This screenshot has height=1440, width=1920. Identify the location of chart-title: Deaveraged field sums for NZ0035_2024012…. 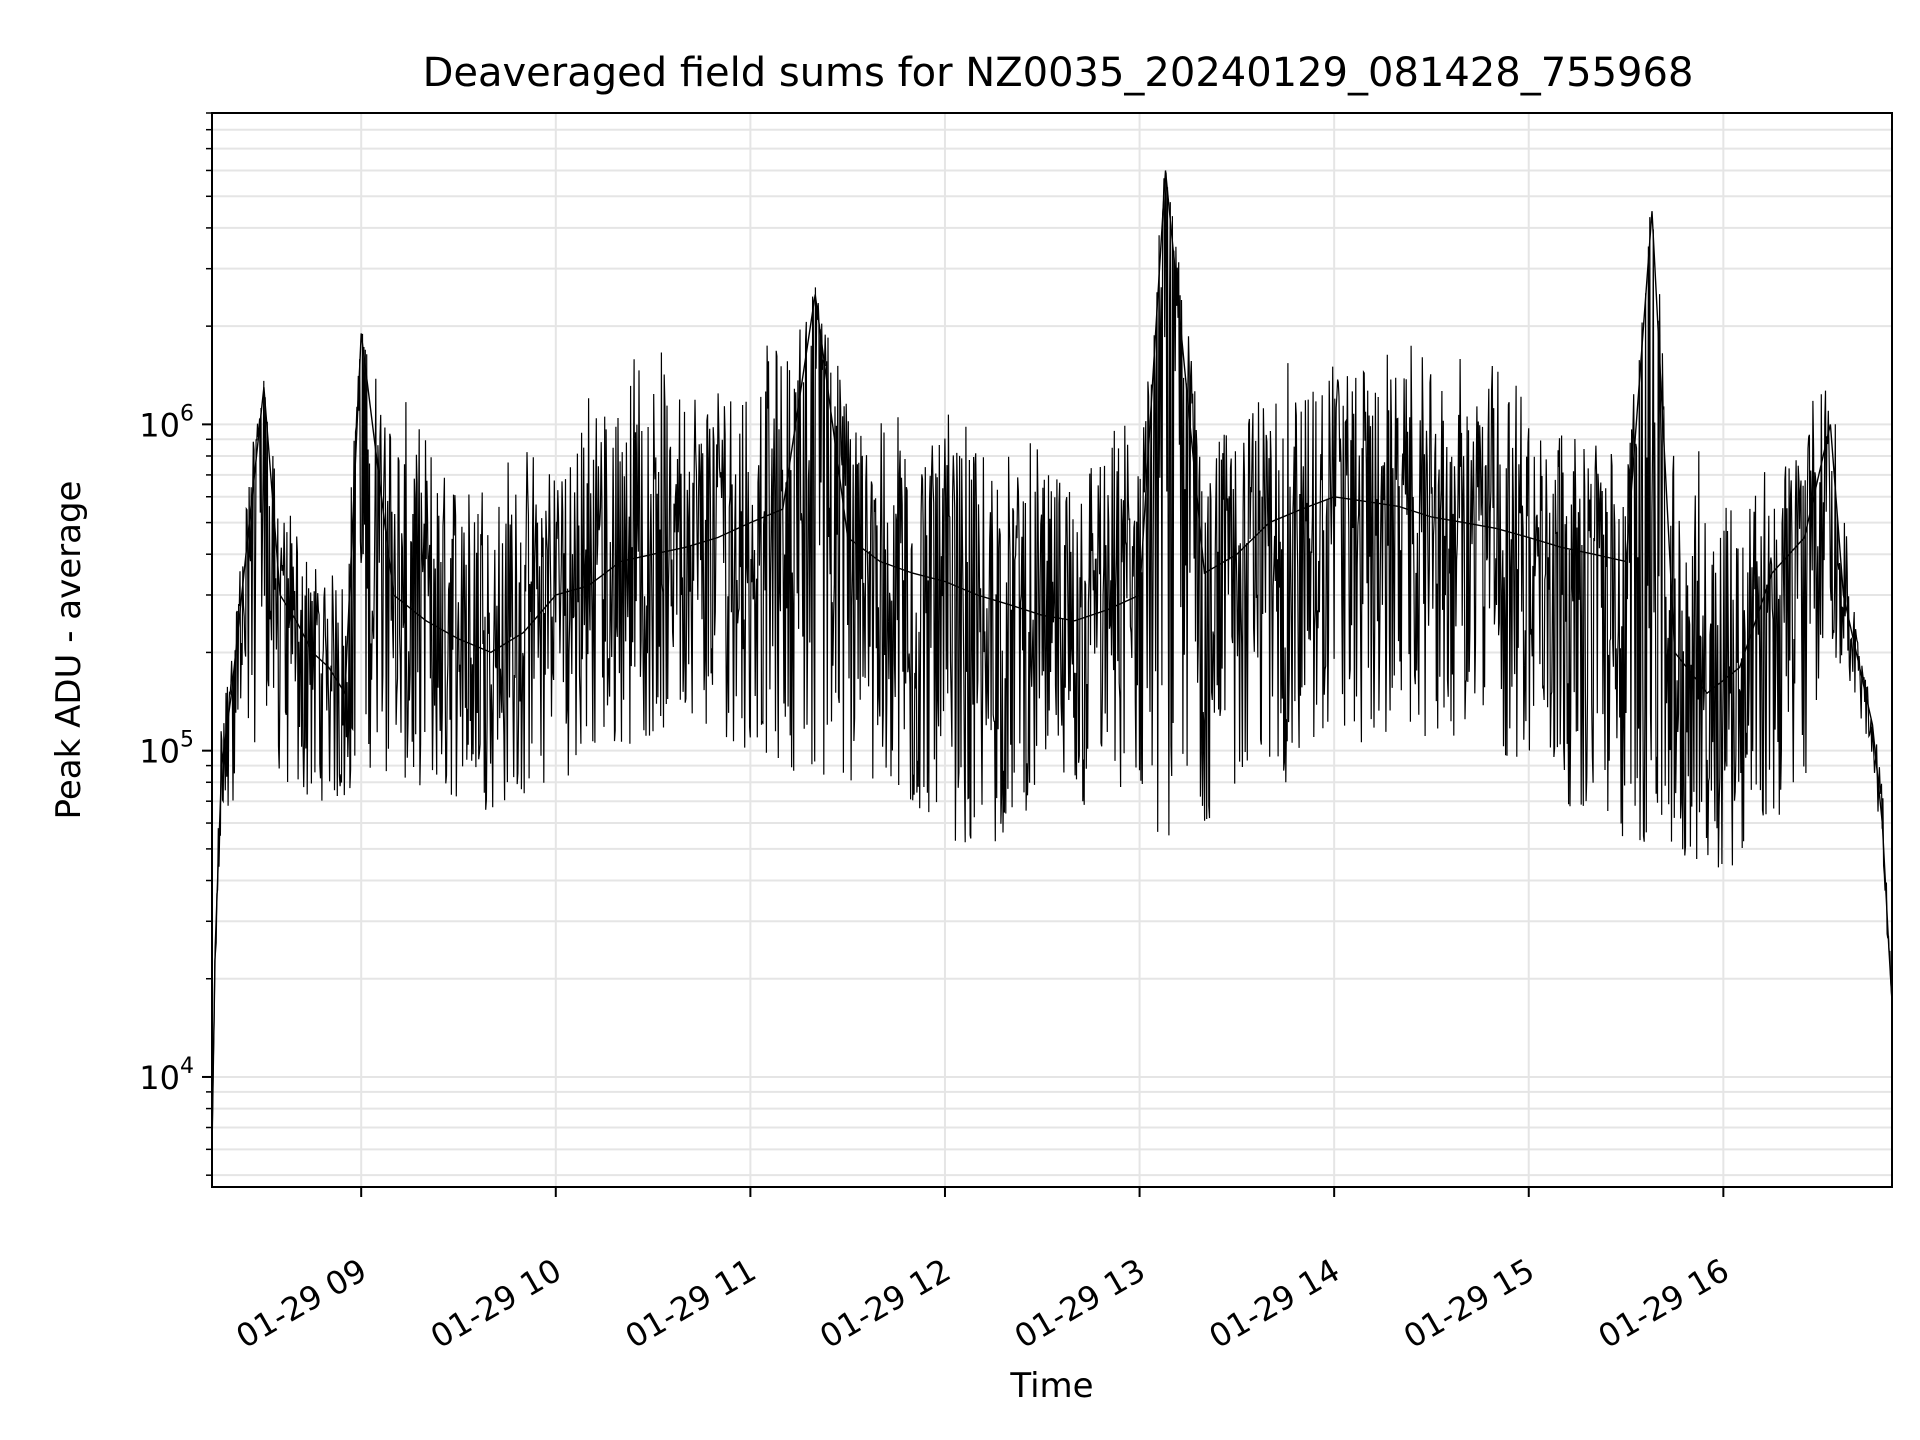
(1058, 73).